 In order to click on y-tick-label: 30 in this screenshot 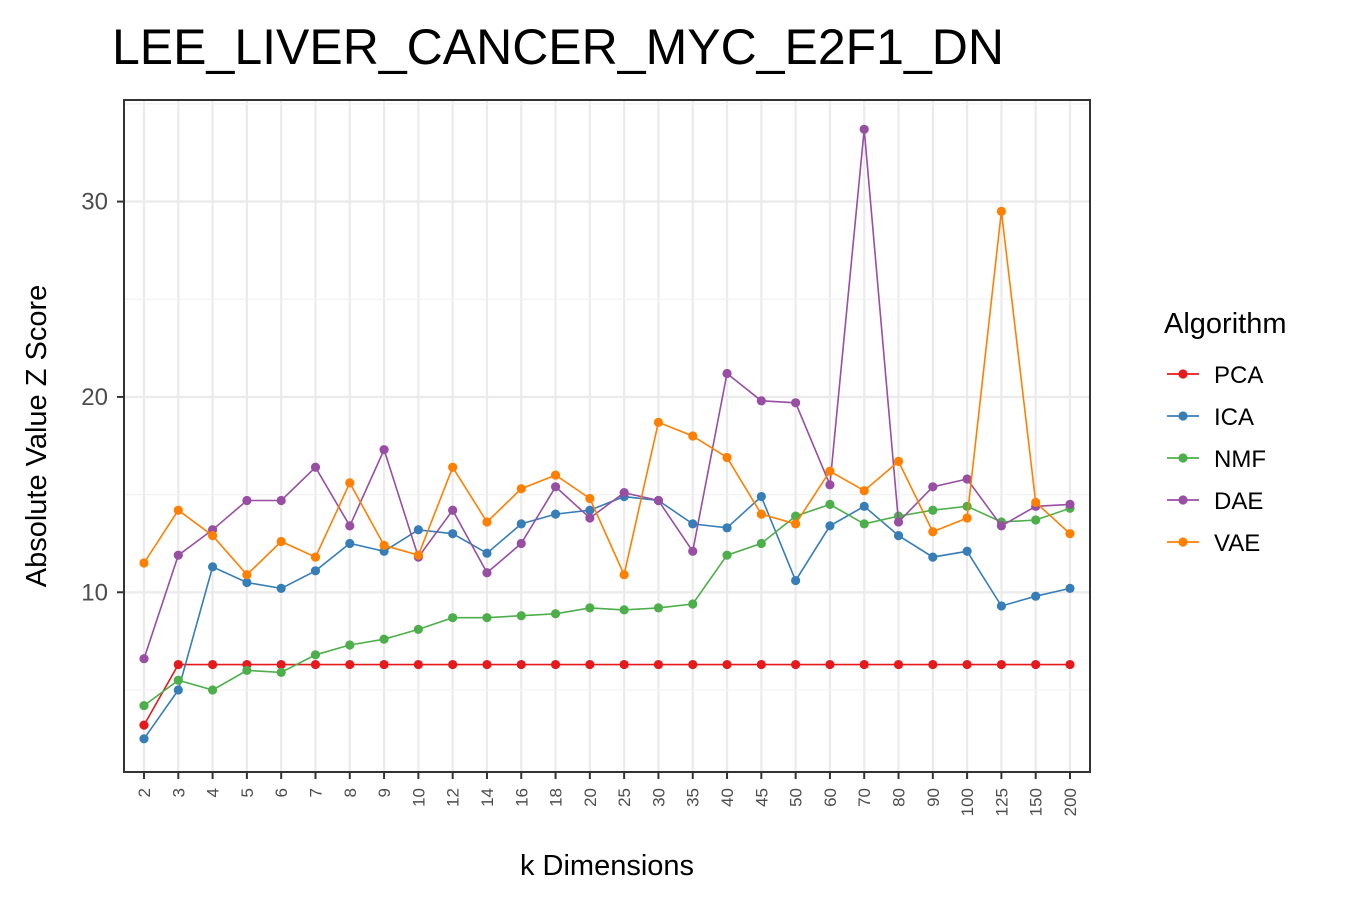, I will do `click(94, 202)`.